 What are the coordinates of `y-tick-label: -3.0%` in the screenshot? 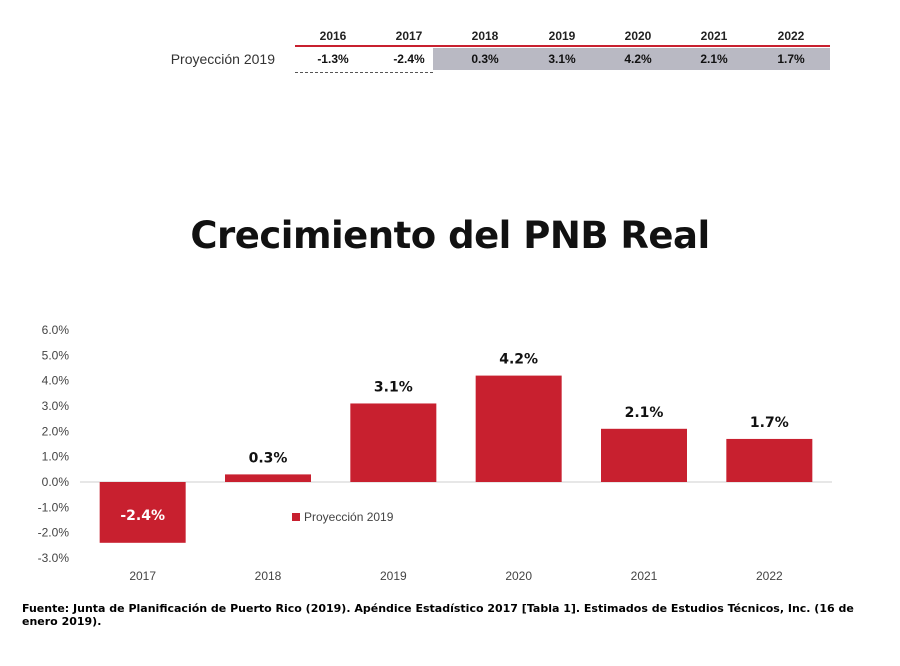 It's located at (54, 558).